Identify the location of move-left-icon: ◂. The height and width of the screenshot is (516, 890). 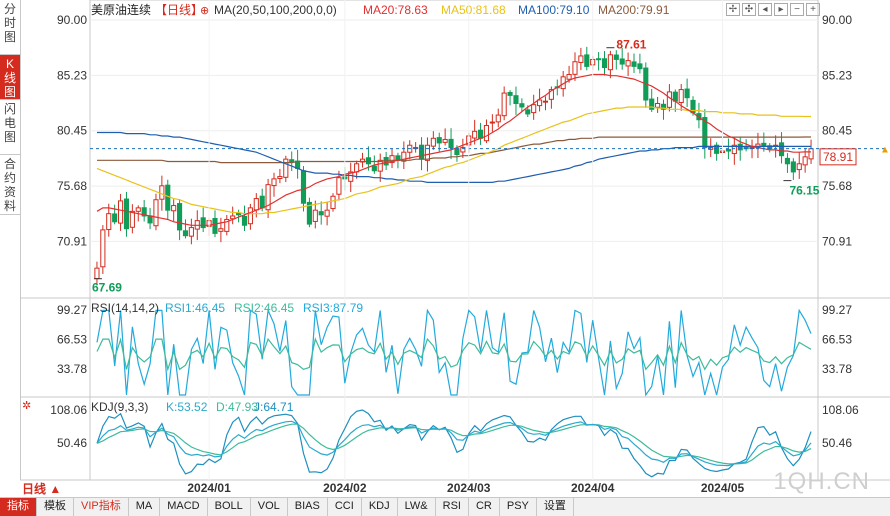
(765, 9).